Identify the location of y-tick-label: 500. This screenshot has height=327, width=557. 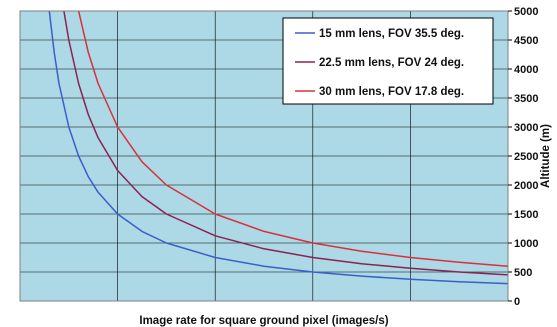
(523, 273).